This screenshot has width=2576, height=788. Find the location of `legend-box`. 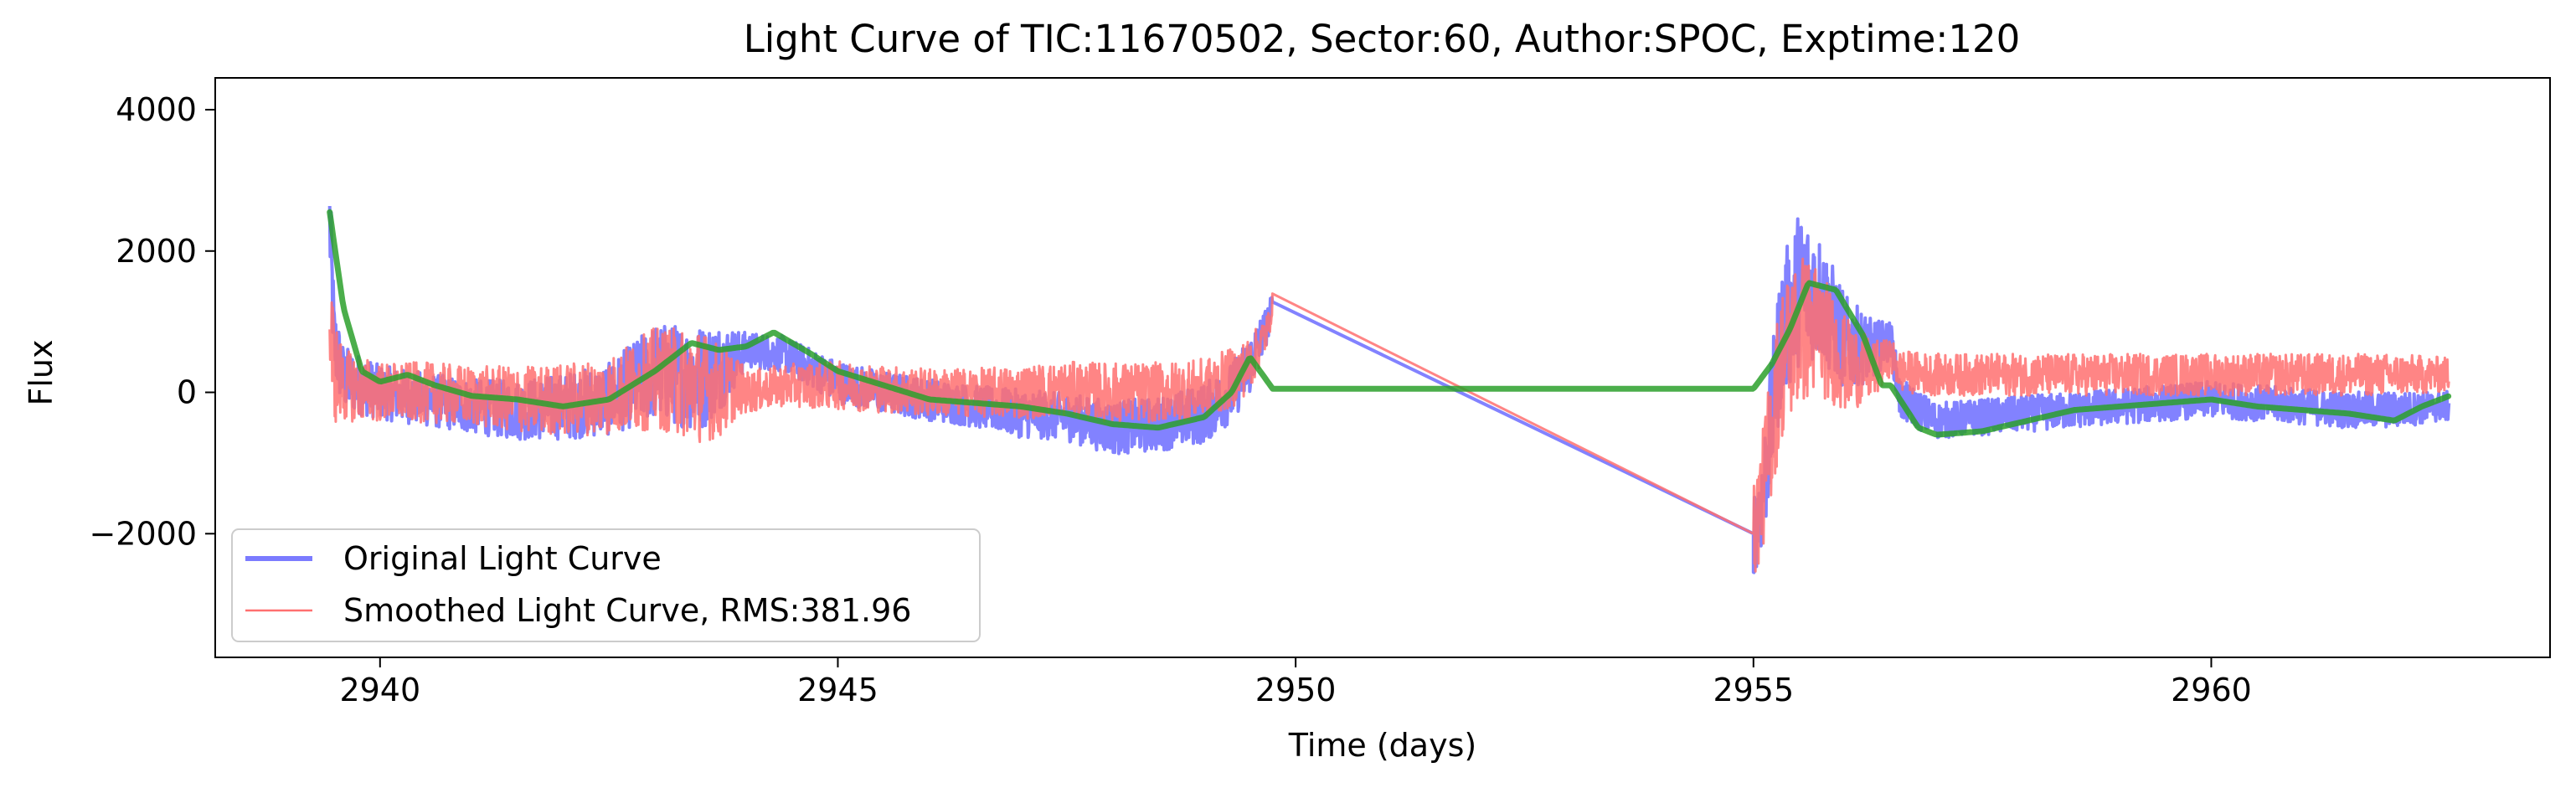

legend-box is located at coordinates (606, 585).